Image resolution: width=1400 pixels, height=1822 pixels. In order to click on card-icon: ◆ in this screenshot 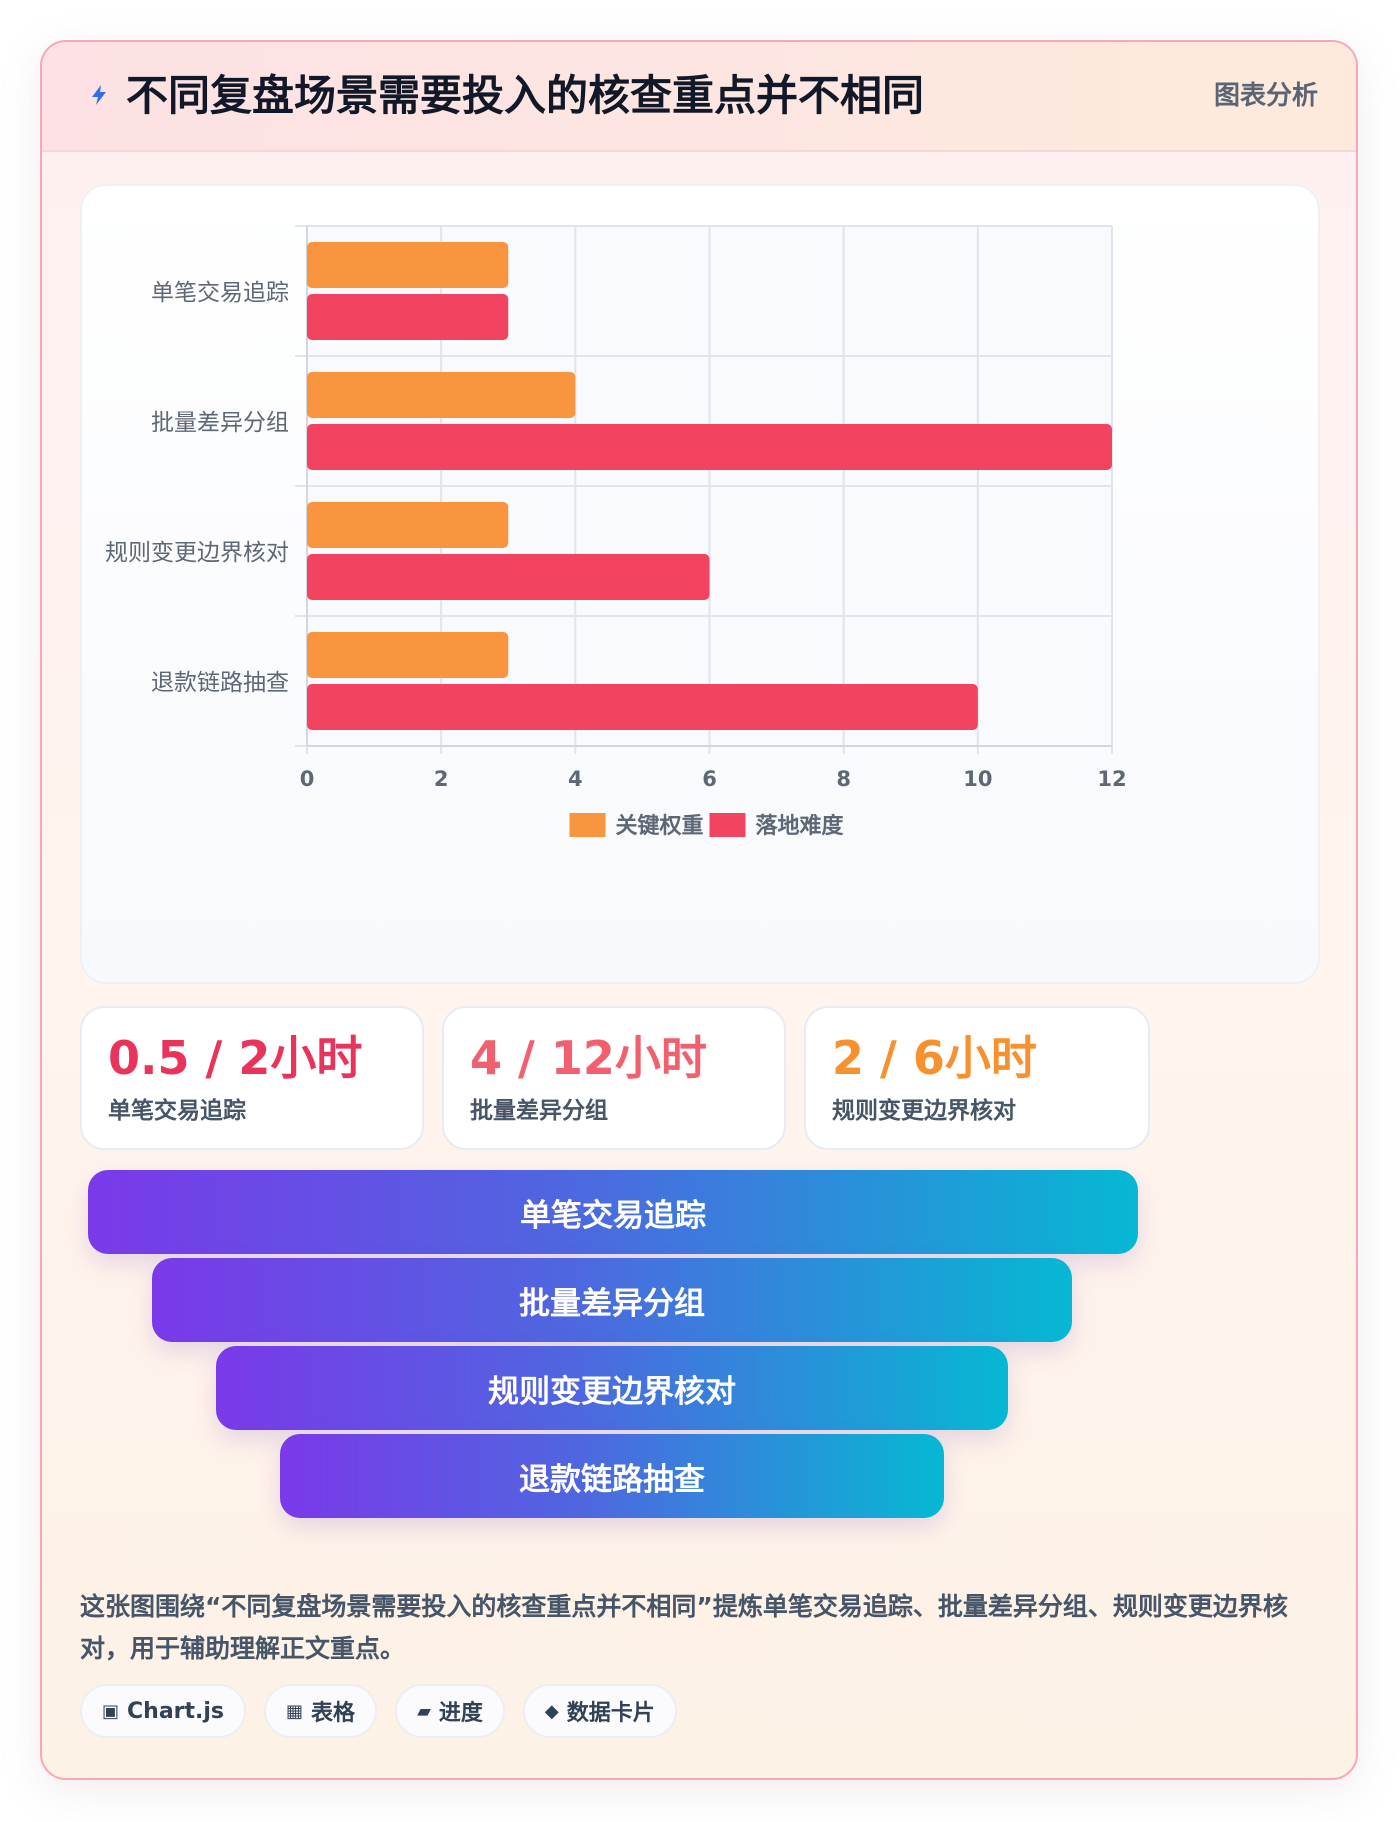, I will do `click(551, 1711)`.